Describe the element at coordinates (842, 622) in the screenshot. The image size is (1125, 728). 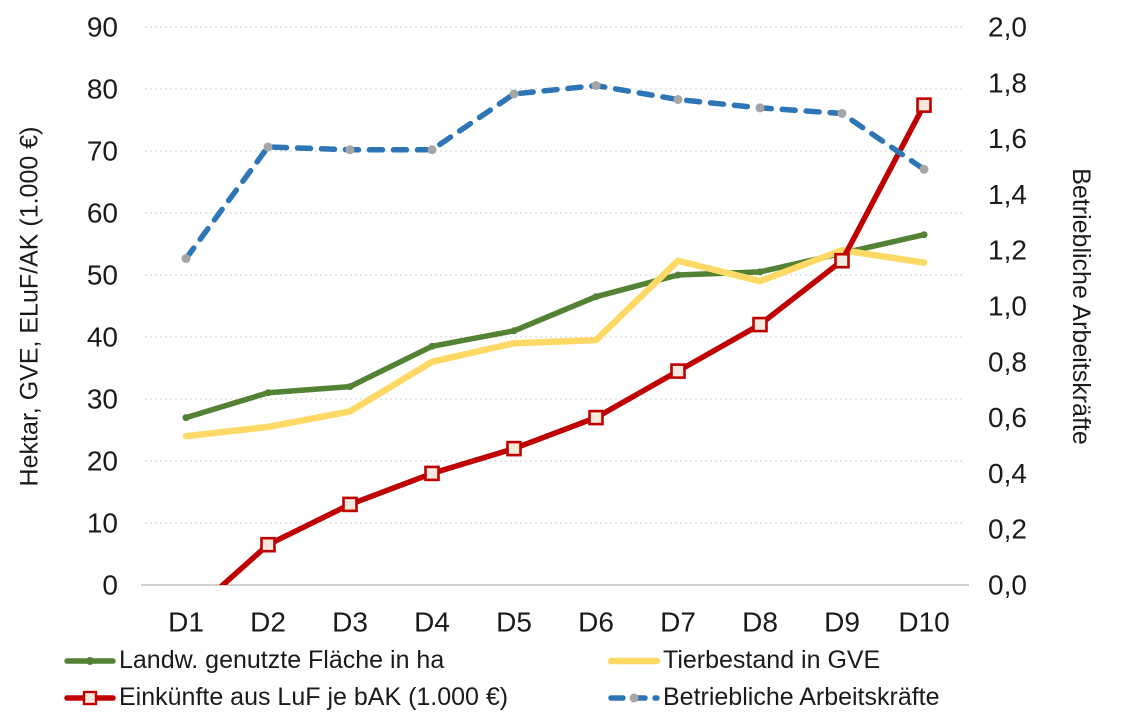
I see `x-axis-tick-label: D9` at that location.